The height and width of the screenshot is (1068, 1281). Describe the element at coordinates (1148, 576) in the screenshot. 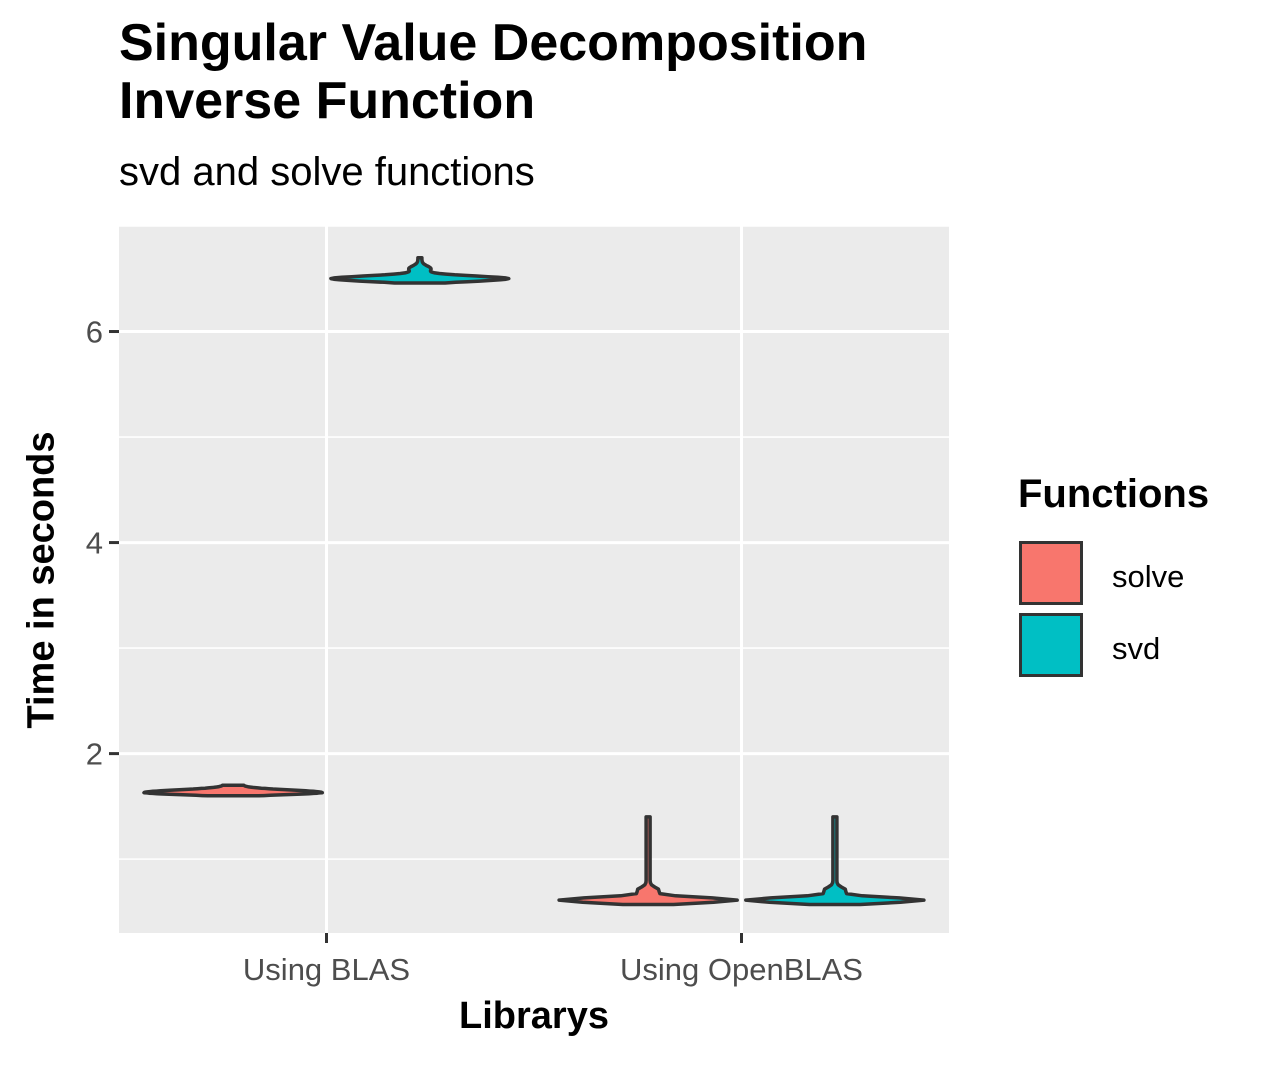

I see `legend-label-solve: solve` at that location.